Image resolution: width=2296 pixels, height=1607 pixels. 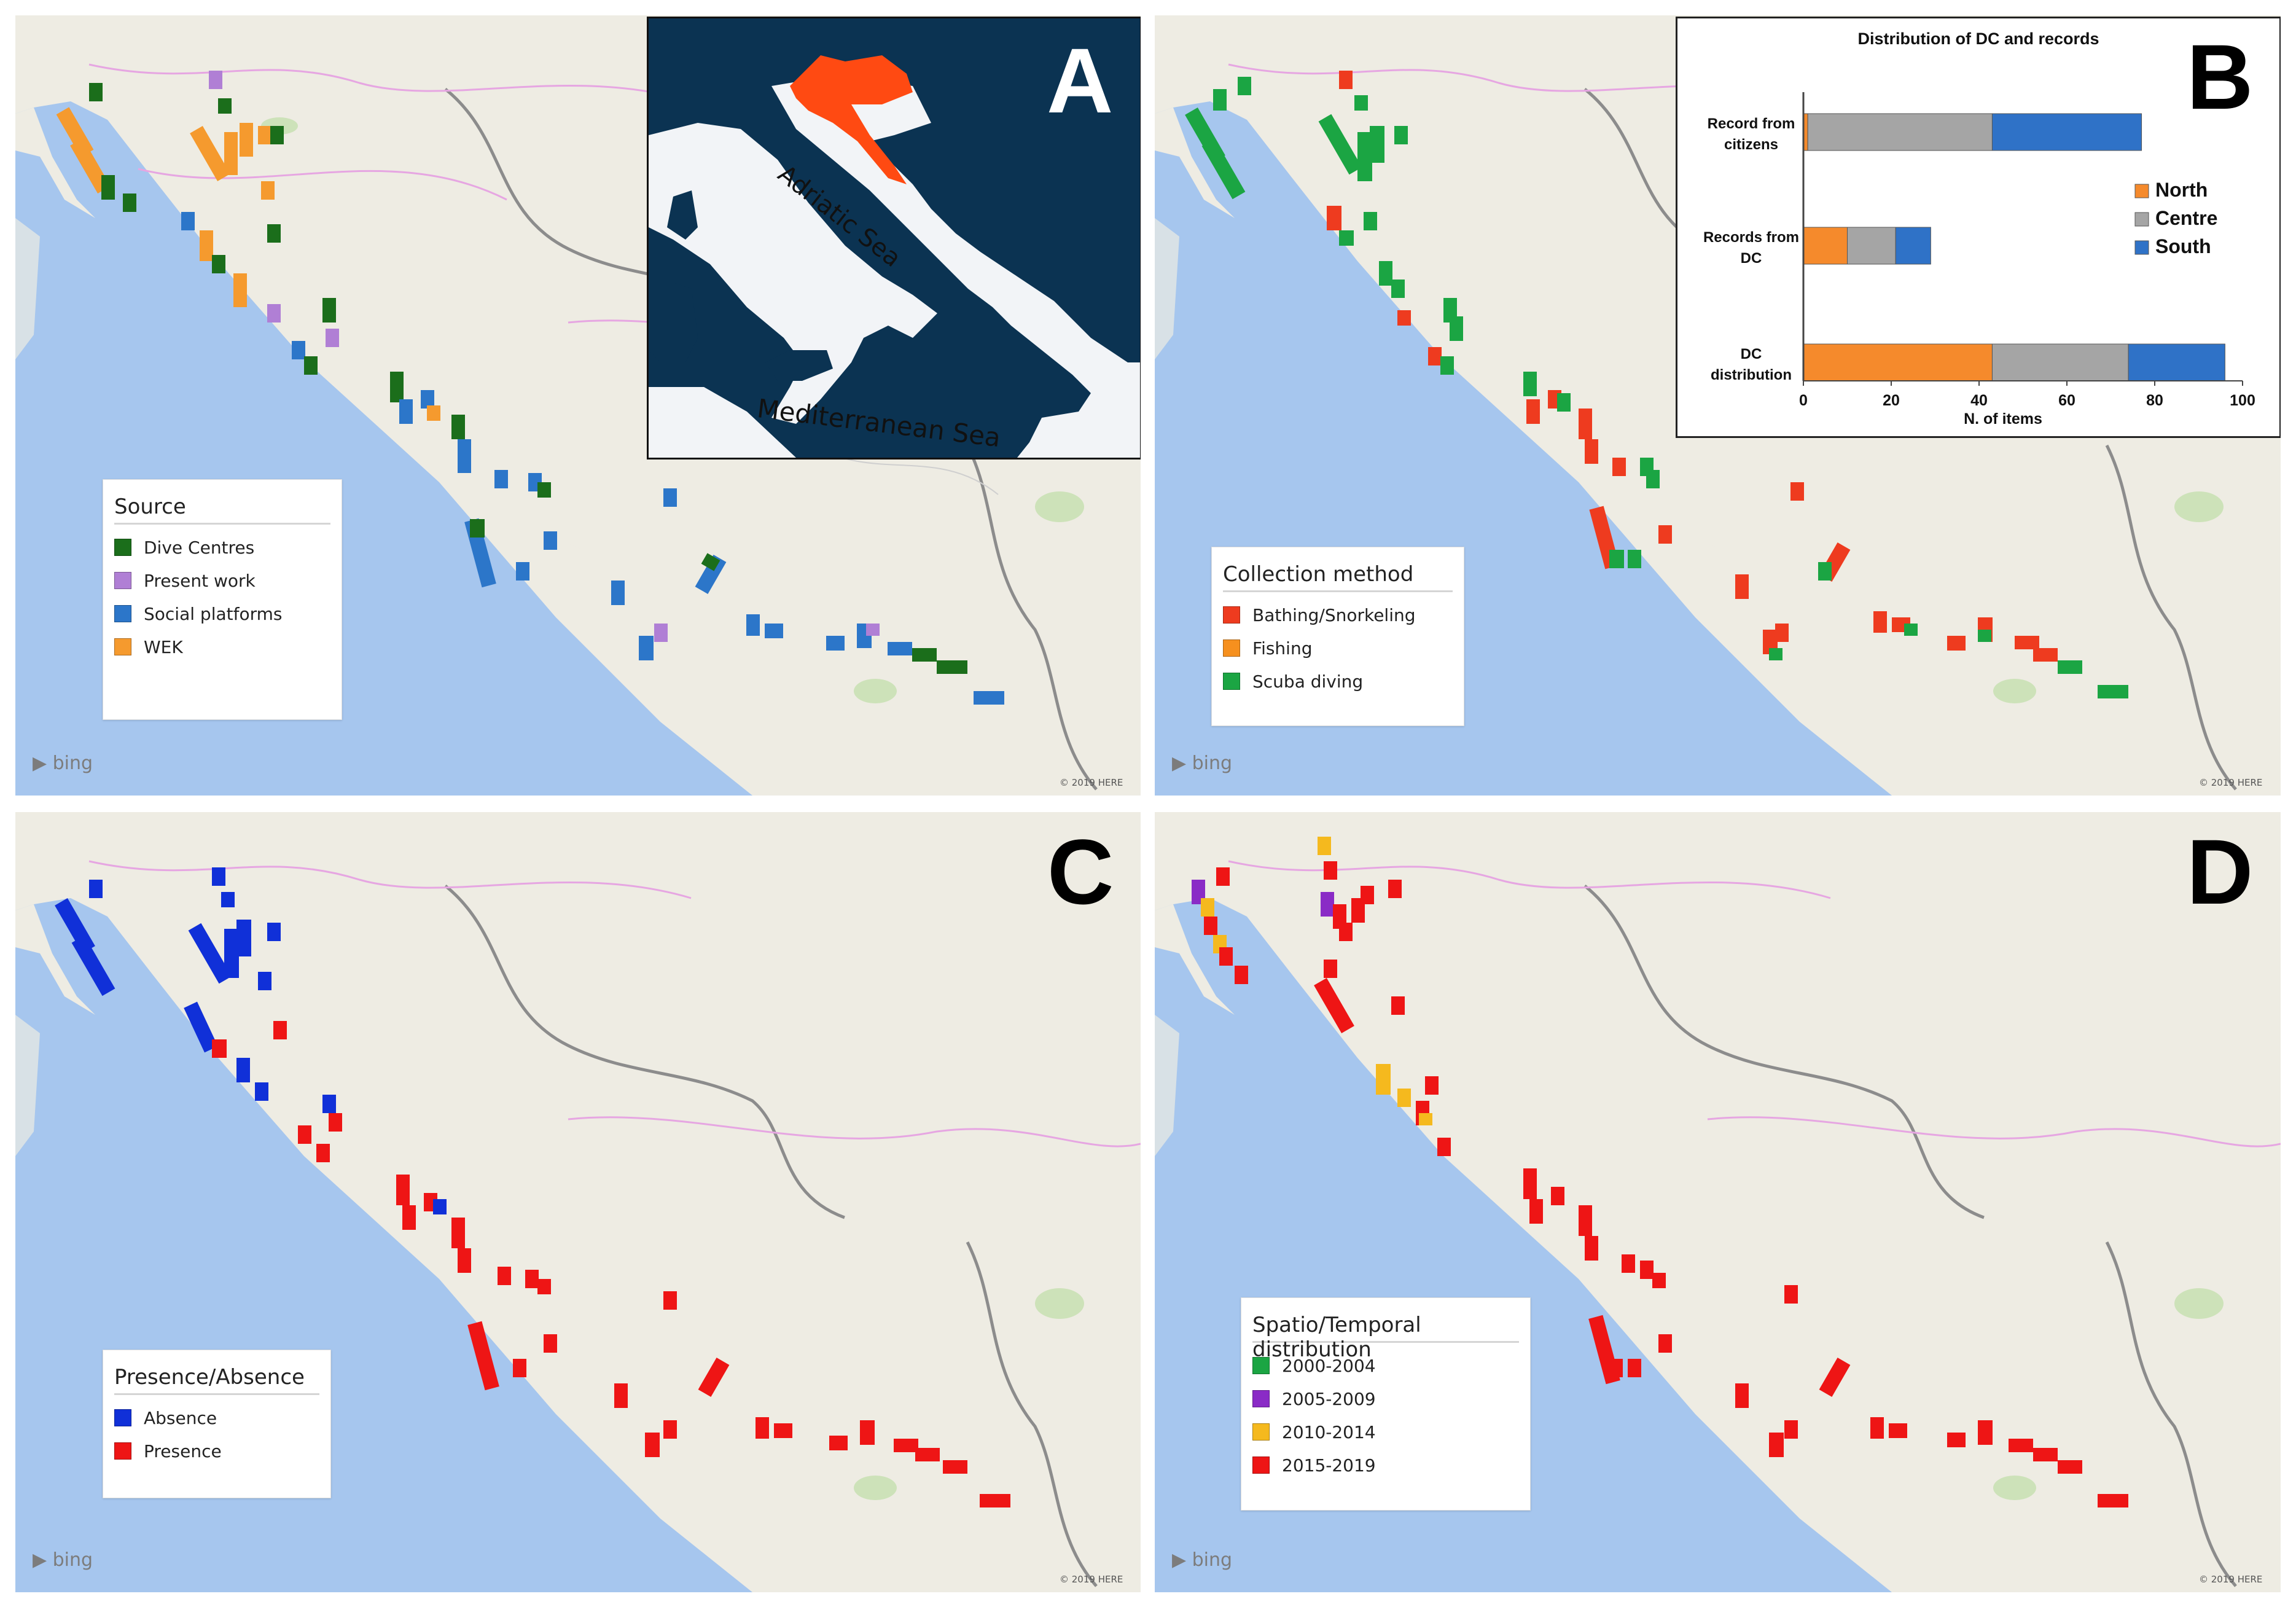 What do you see at coordinates (1231, 615) in the screenshot?
I see `legend-swatch-bathing` at bounding box center [1231, 615].